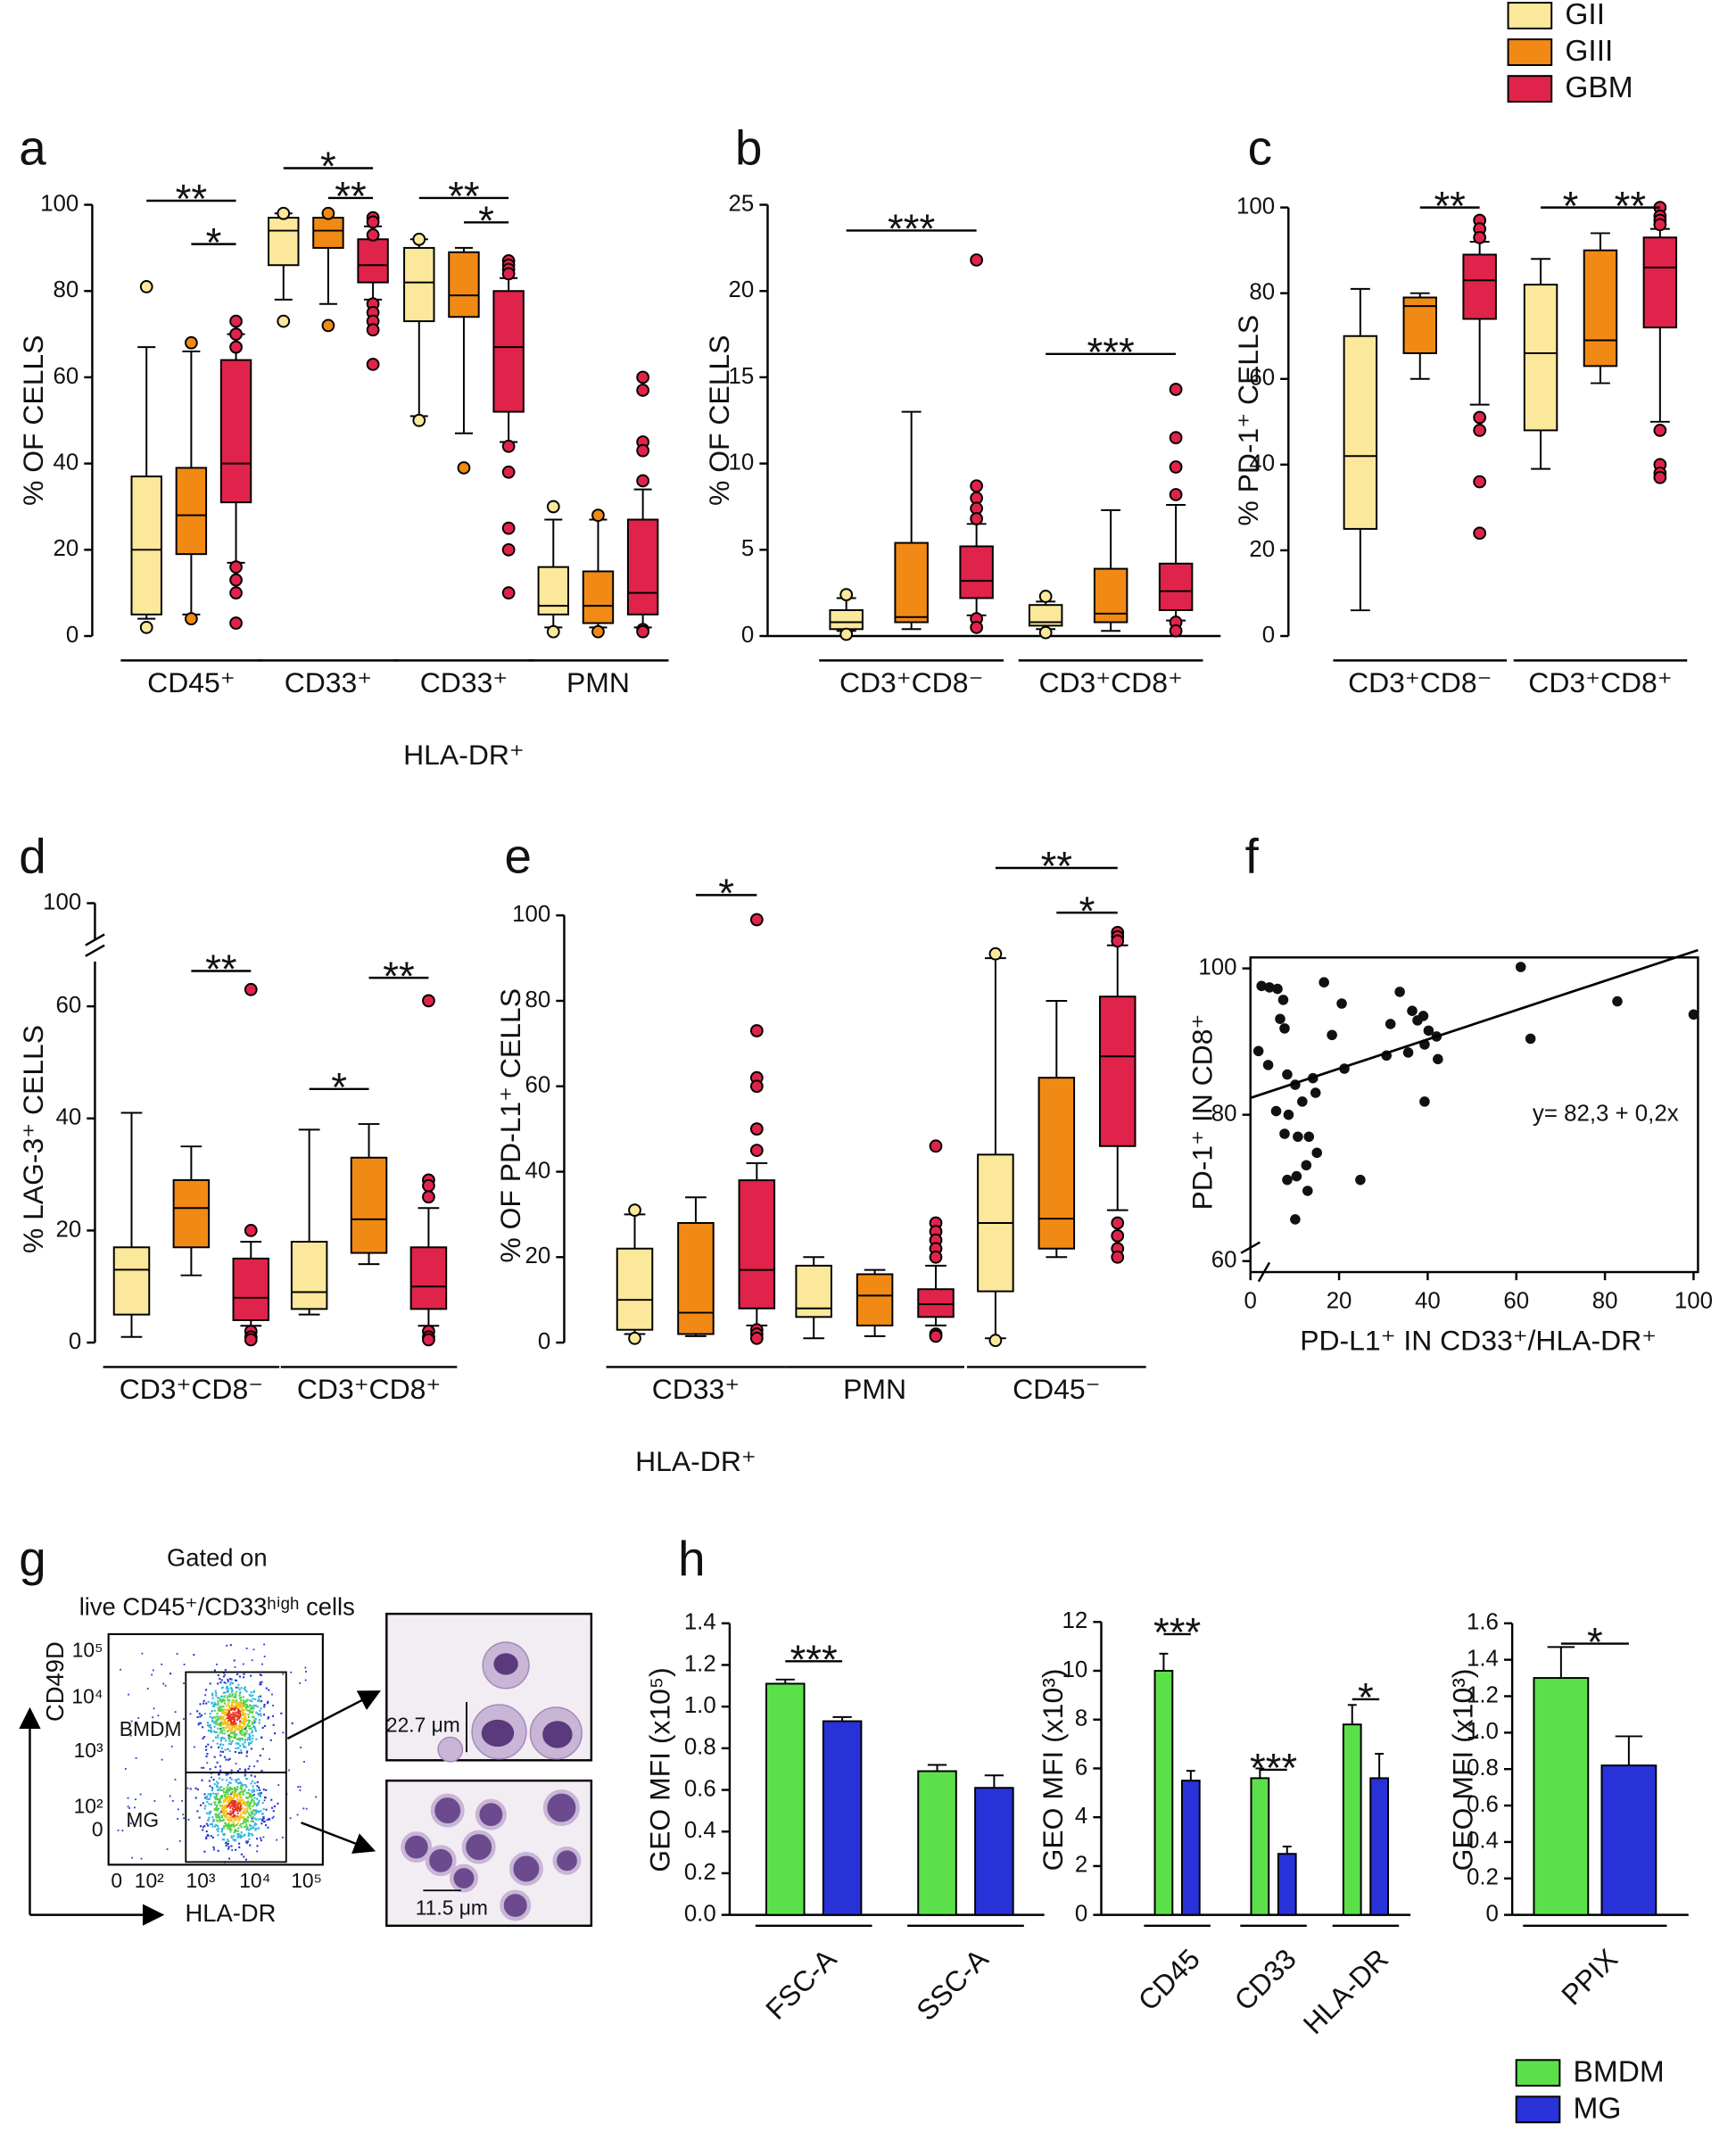  What do you see at coordinates (1190, 1848) in the screenshot?
I see `bar` at bounding box center [1190, 1848].